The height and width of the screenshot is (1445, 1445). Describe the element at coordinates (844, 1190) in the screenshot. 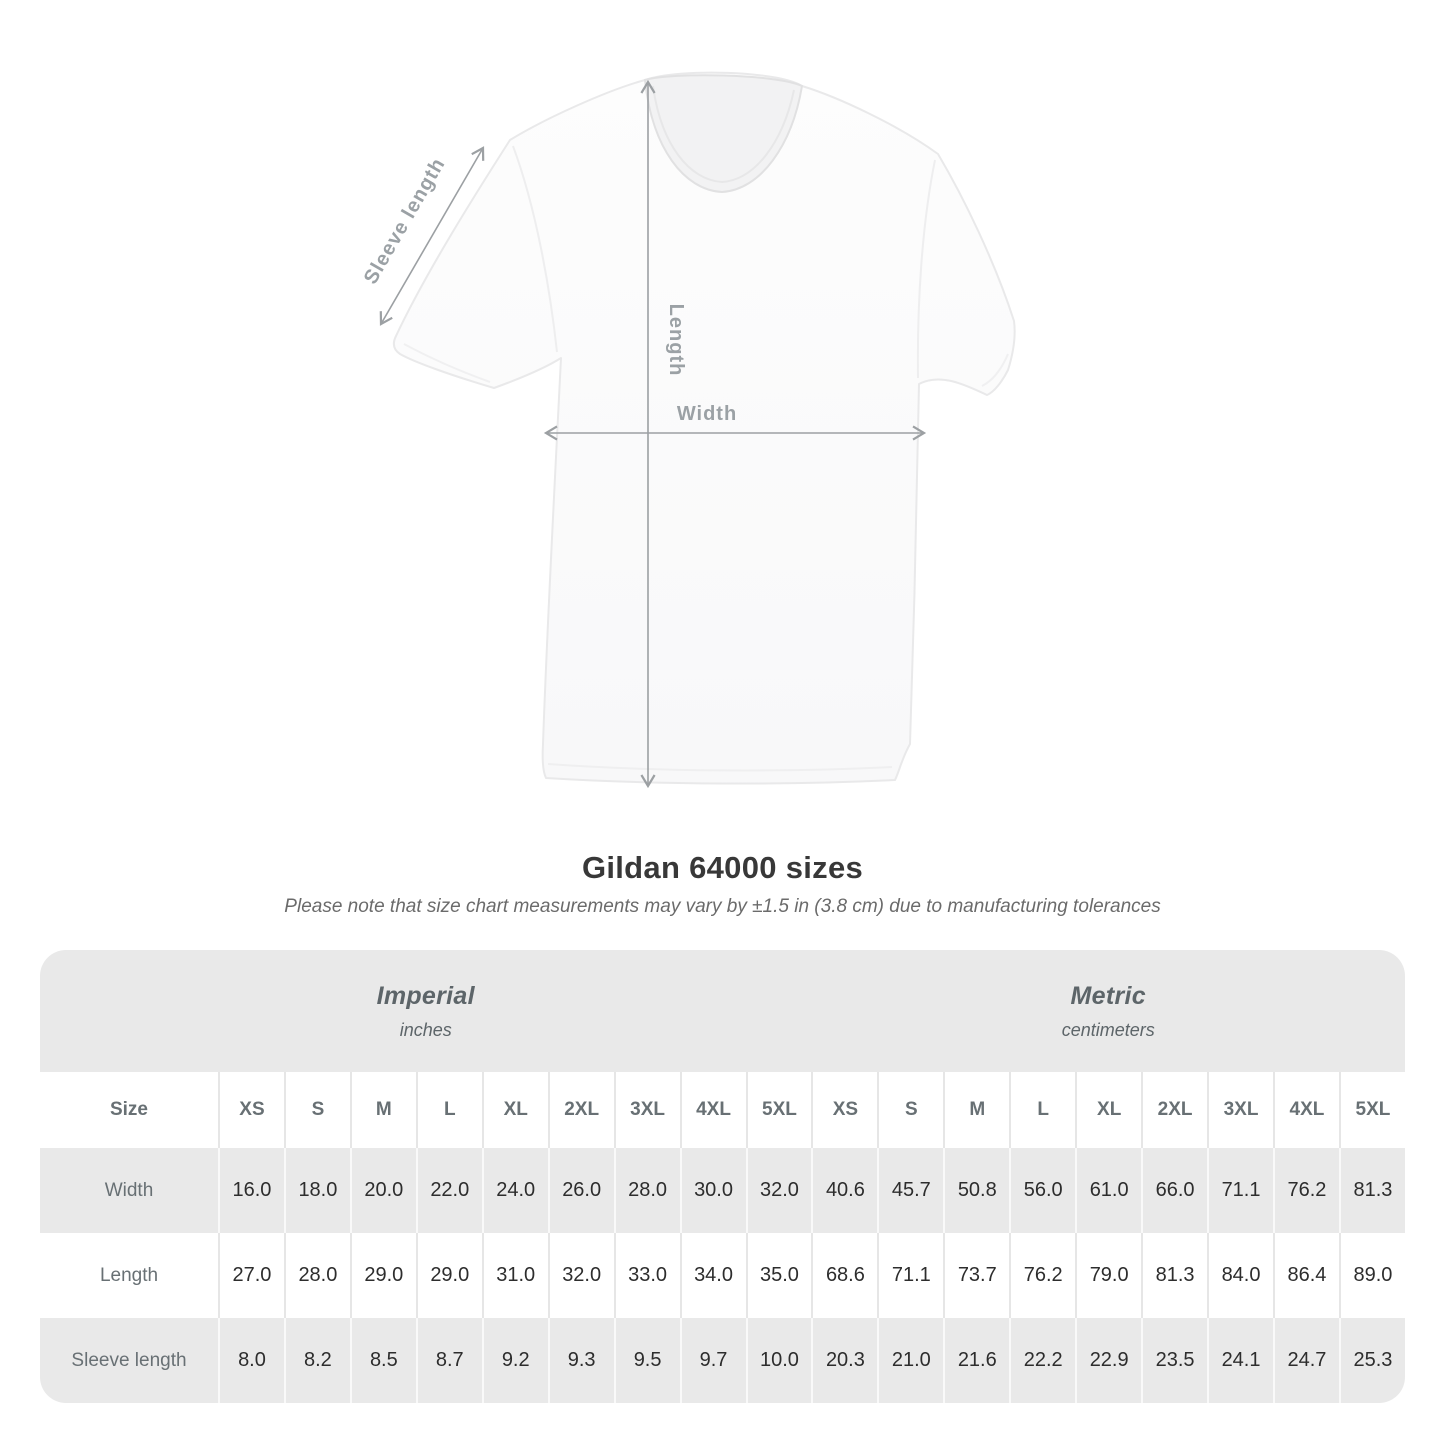

I see `value-cell: 40.6` at that location.